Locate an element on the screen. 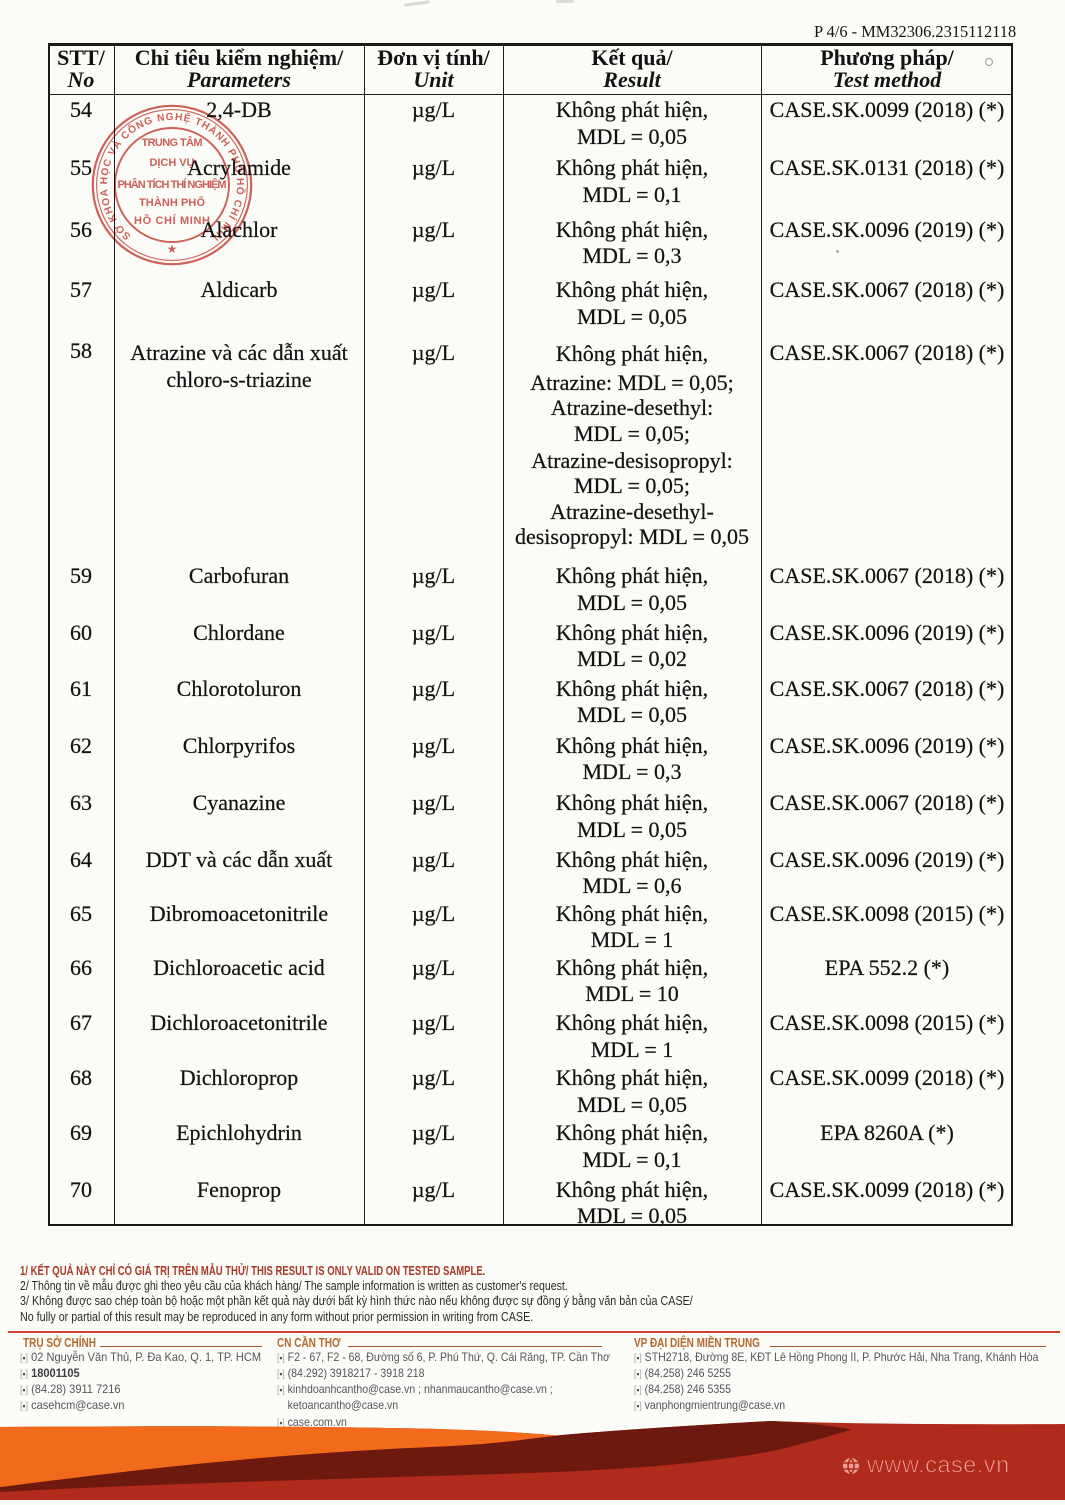 The image size is (1065, 1505). svg-text: DỊCH VỤ is located at coordinates (172, 163).